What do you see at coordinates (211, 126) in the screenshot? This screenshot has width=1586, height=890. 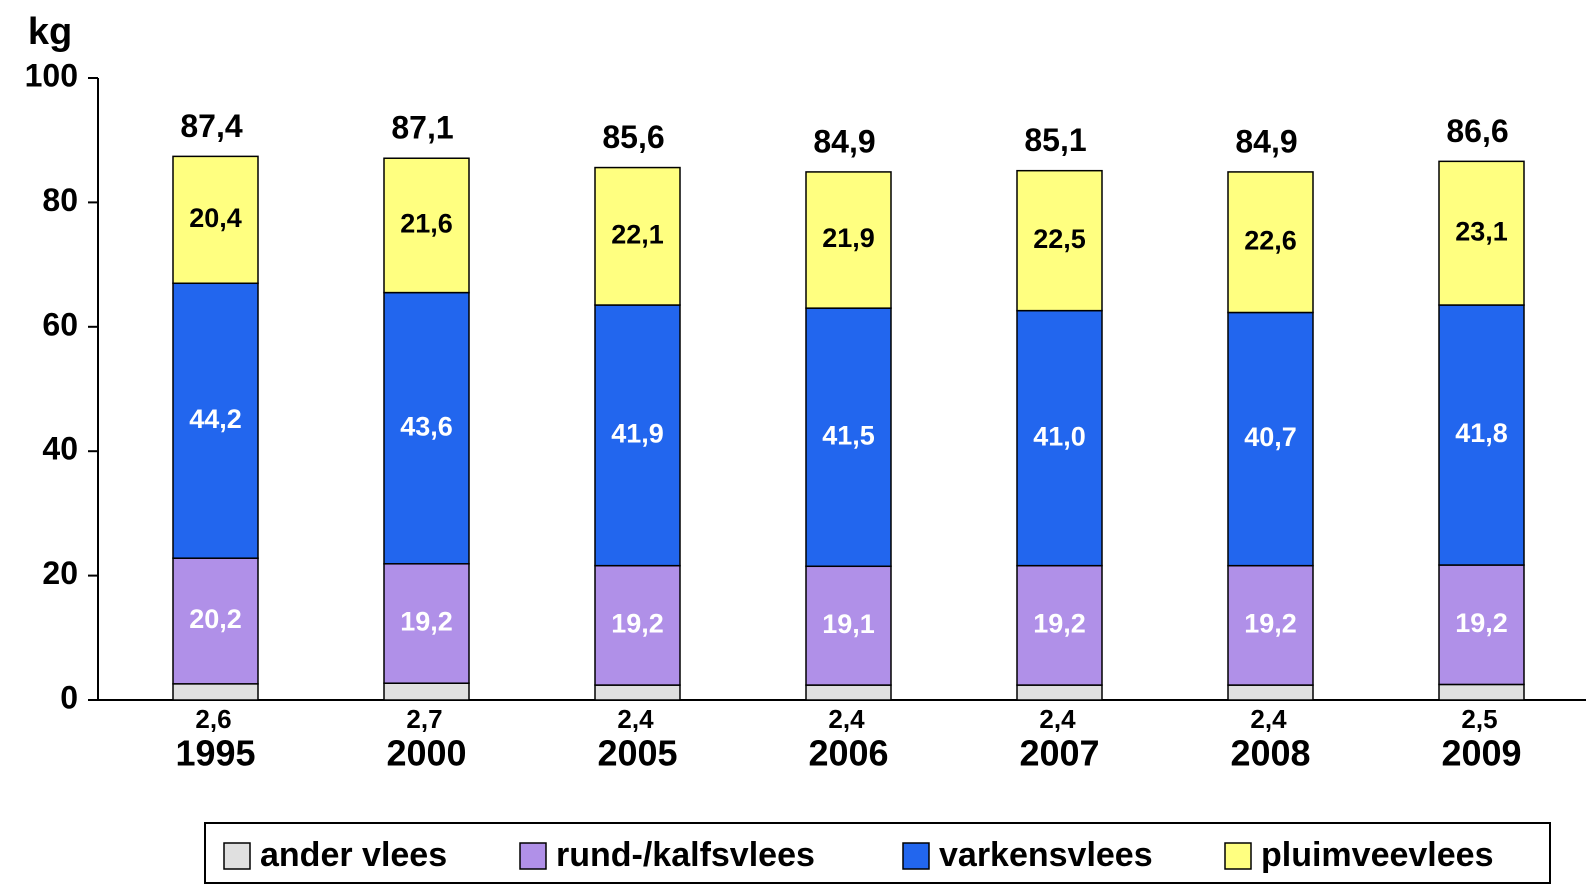 I see `total-label: 87,4` at bounding box center [211, 126].